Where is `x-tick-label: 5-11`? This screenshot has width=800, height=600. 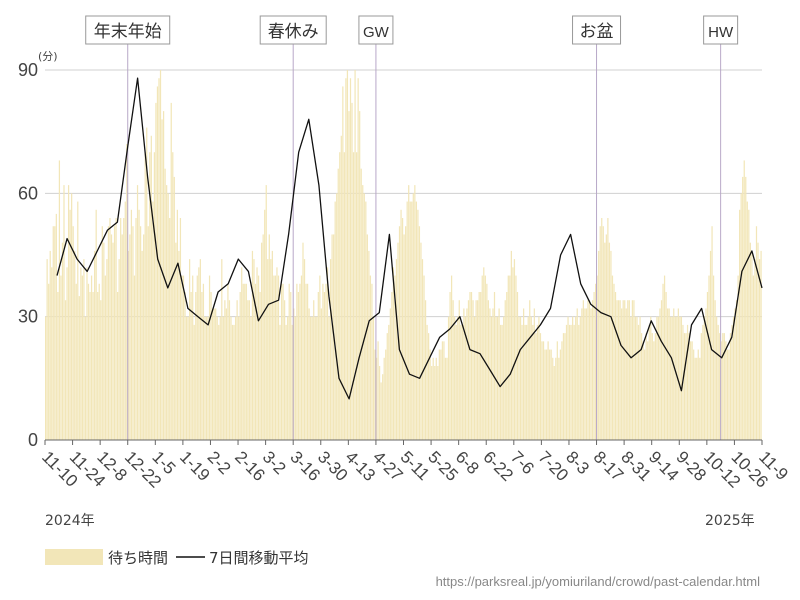 x-tick-label: 5-11 is located at coordinates (415, 465).